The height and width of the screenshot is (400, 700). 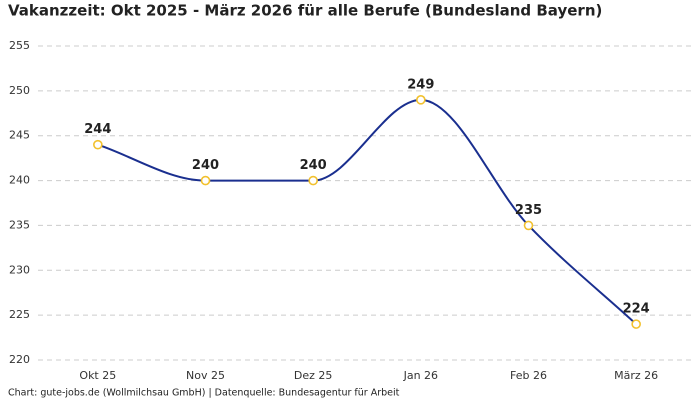 I want to click on x-tick-label: Nov 25, so click(x=205, y=375).